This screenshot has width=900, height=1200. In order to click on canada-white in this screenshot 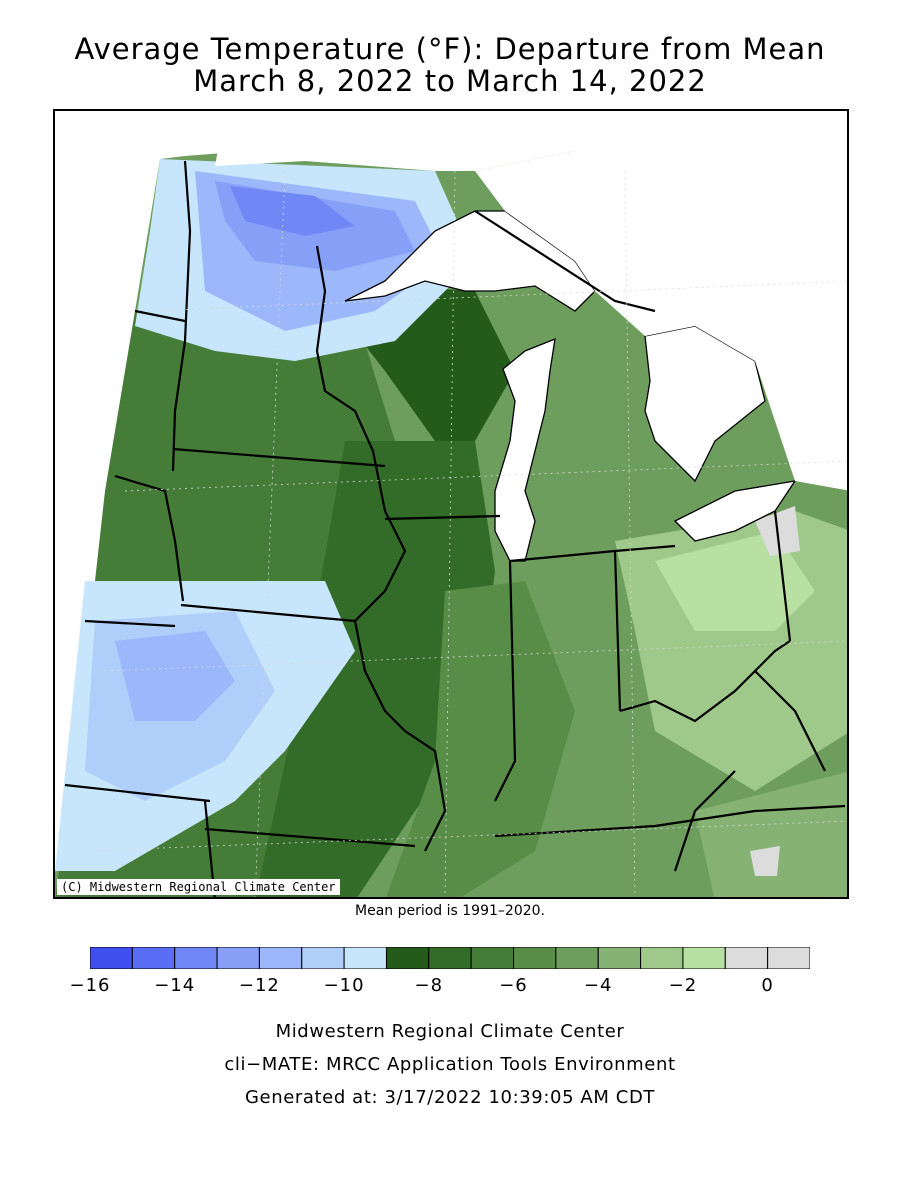, I will do `click(661, 301)`.